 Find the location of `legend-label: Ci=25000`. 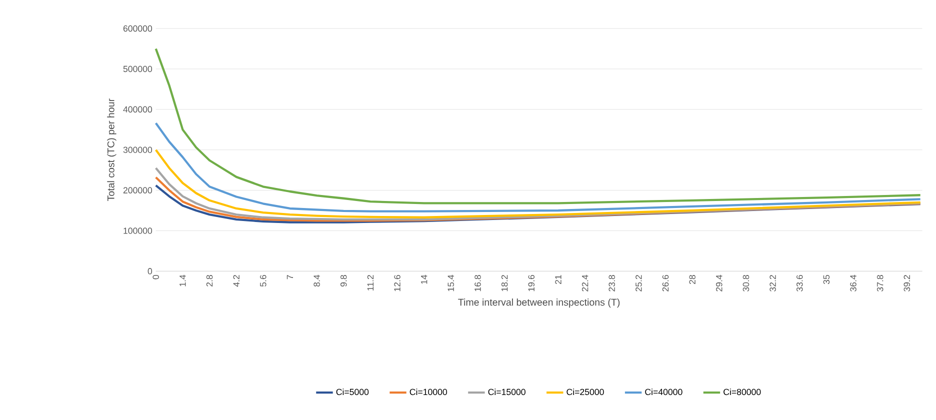

legend-label: Ci=25000 is located at coordinates (585, 392).